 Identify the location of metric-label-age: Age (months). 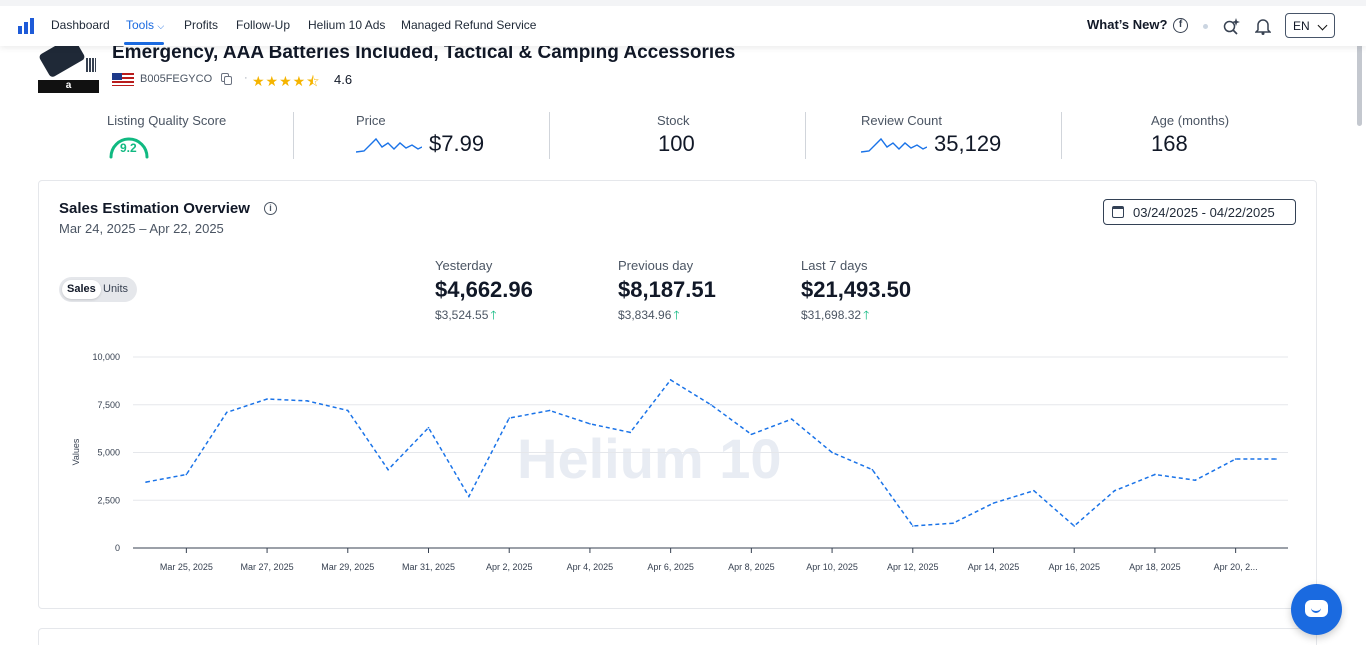
(1190, 120).